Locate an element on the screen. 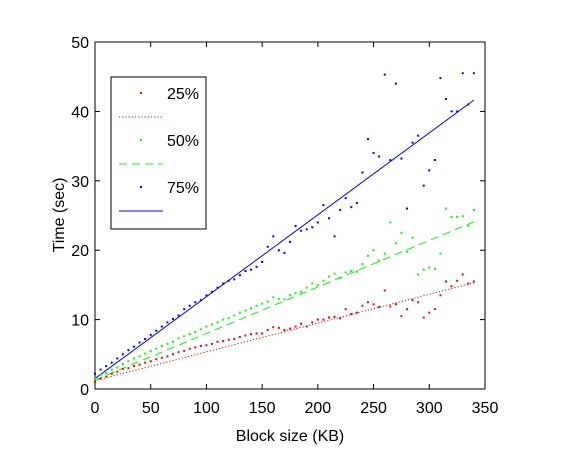 The image size is (565, 459). y-tick-label: 40 is located at coordinates (80, 112).